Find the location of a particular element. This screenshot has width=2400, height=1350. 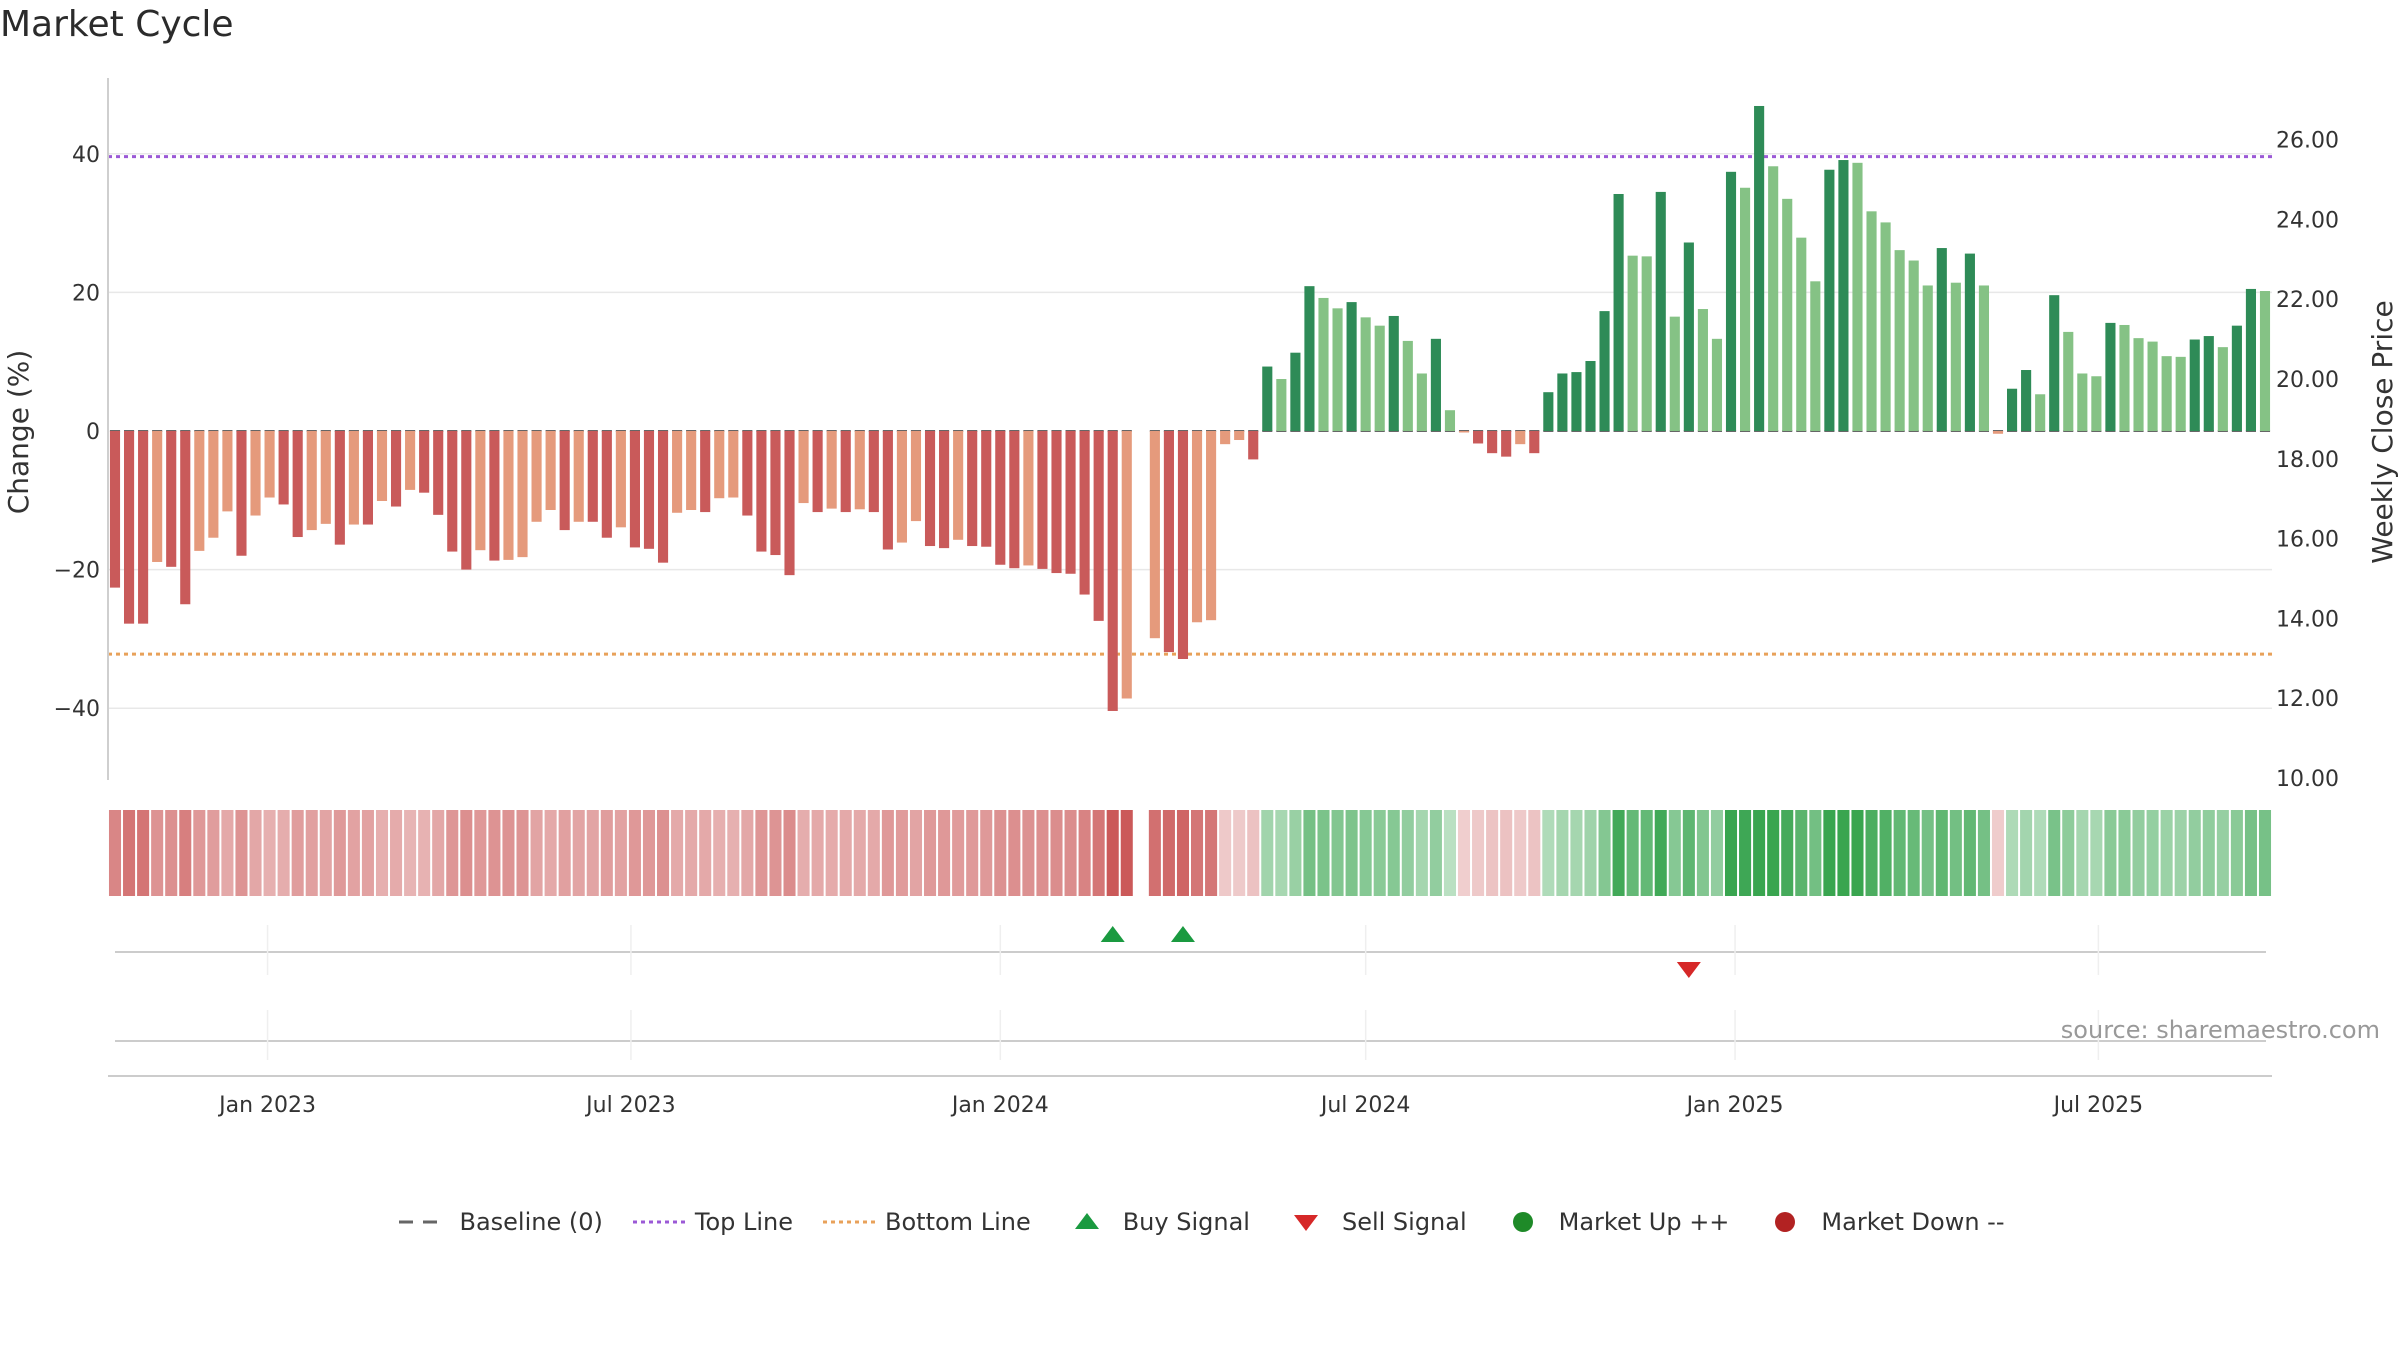

y-right-tick-label: 14.00 is located at coordinates (2307, 619).